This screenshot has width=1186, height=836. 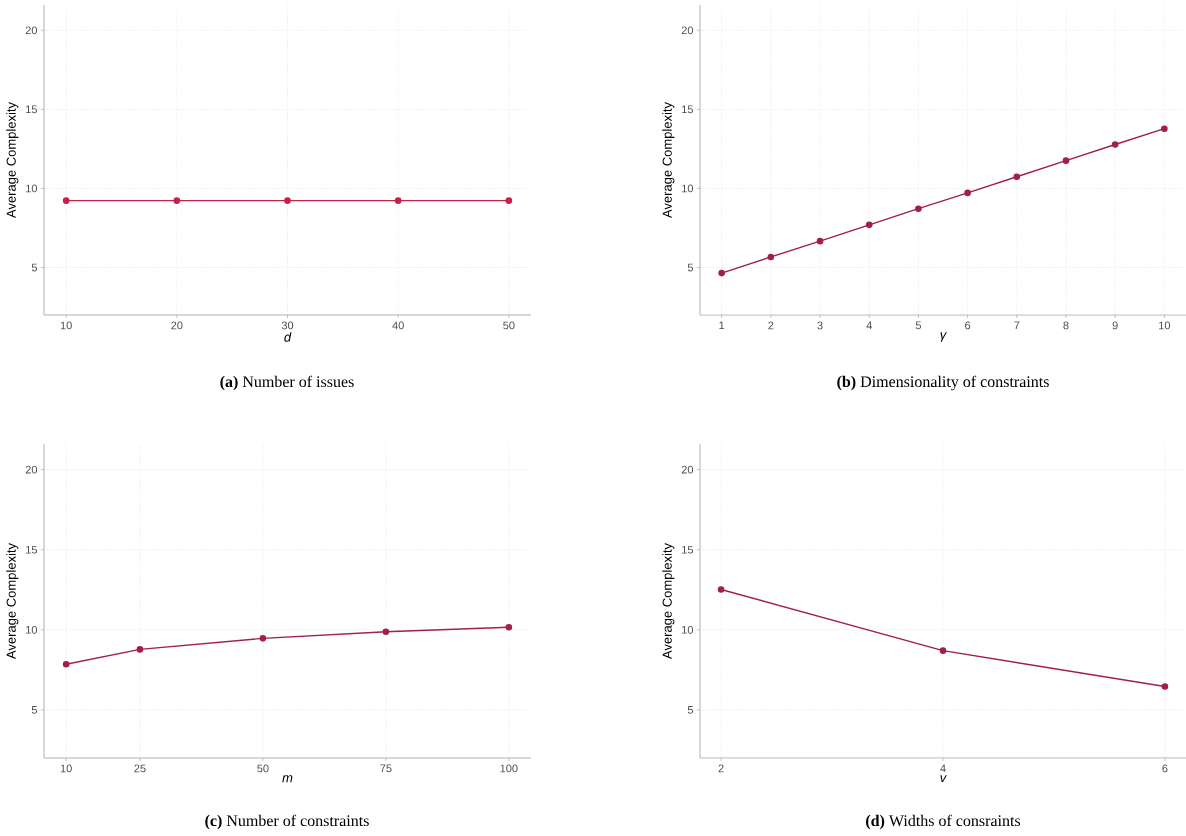 I want to click on text: (a) Number of issues, so click(x=287, y=383).